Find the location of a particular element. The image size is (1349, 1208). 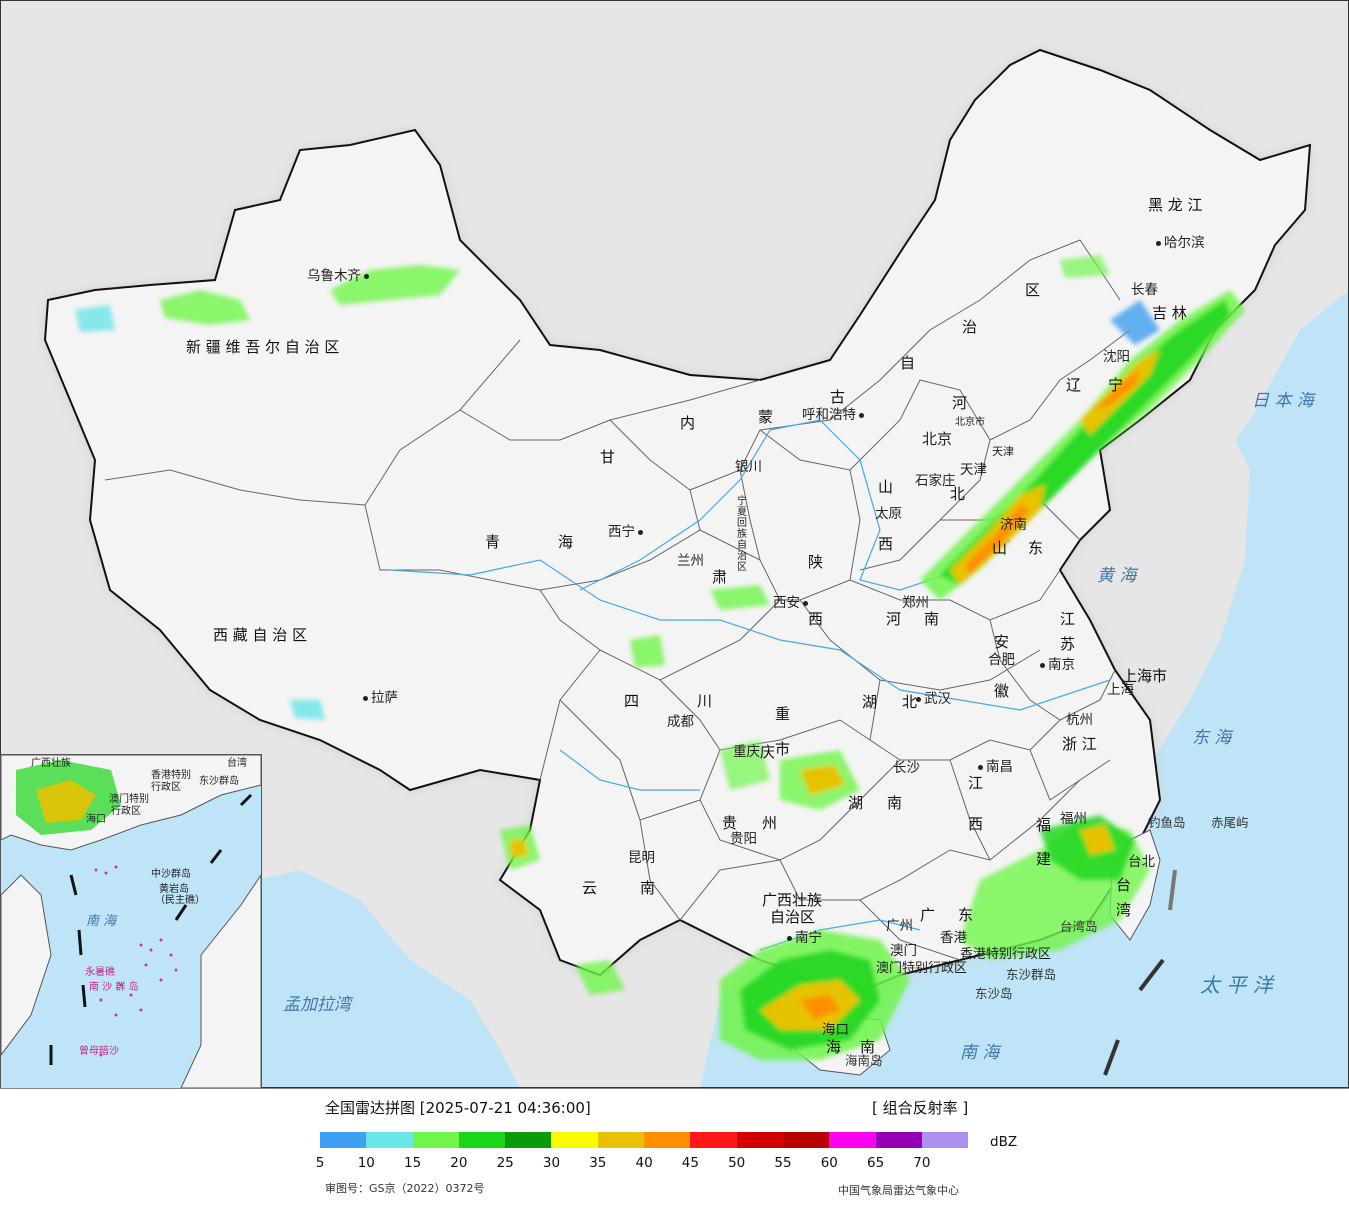

city-taibei: 台北 is located at coordinates (1141, 862).